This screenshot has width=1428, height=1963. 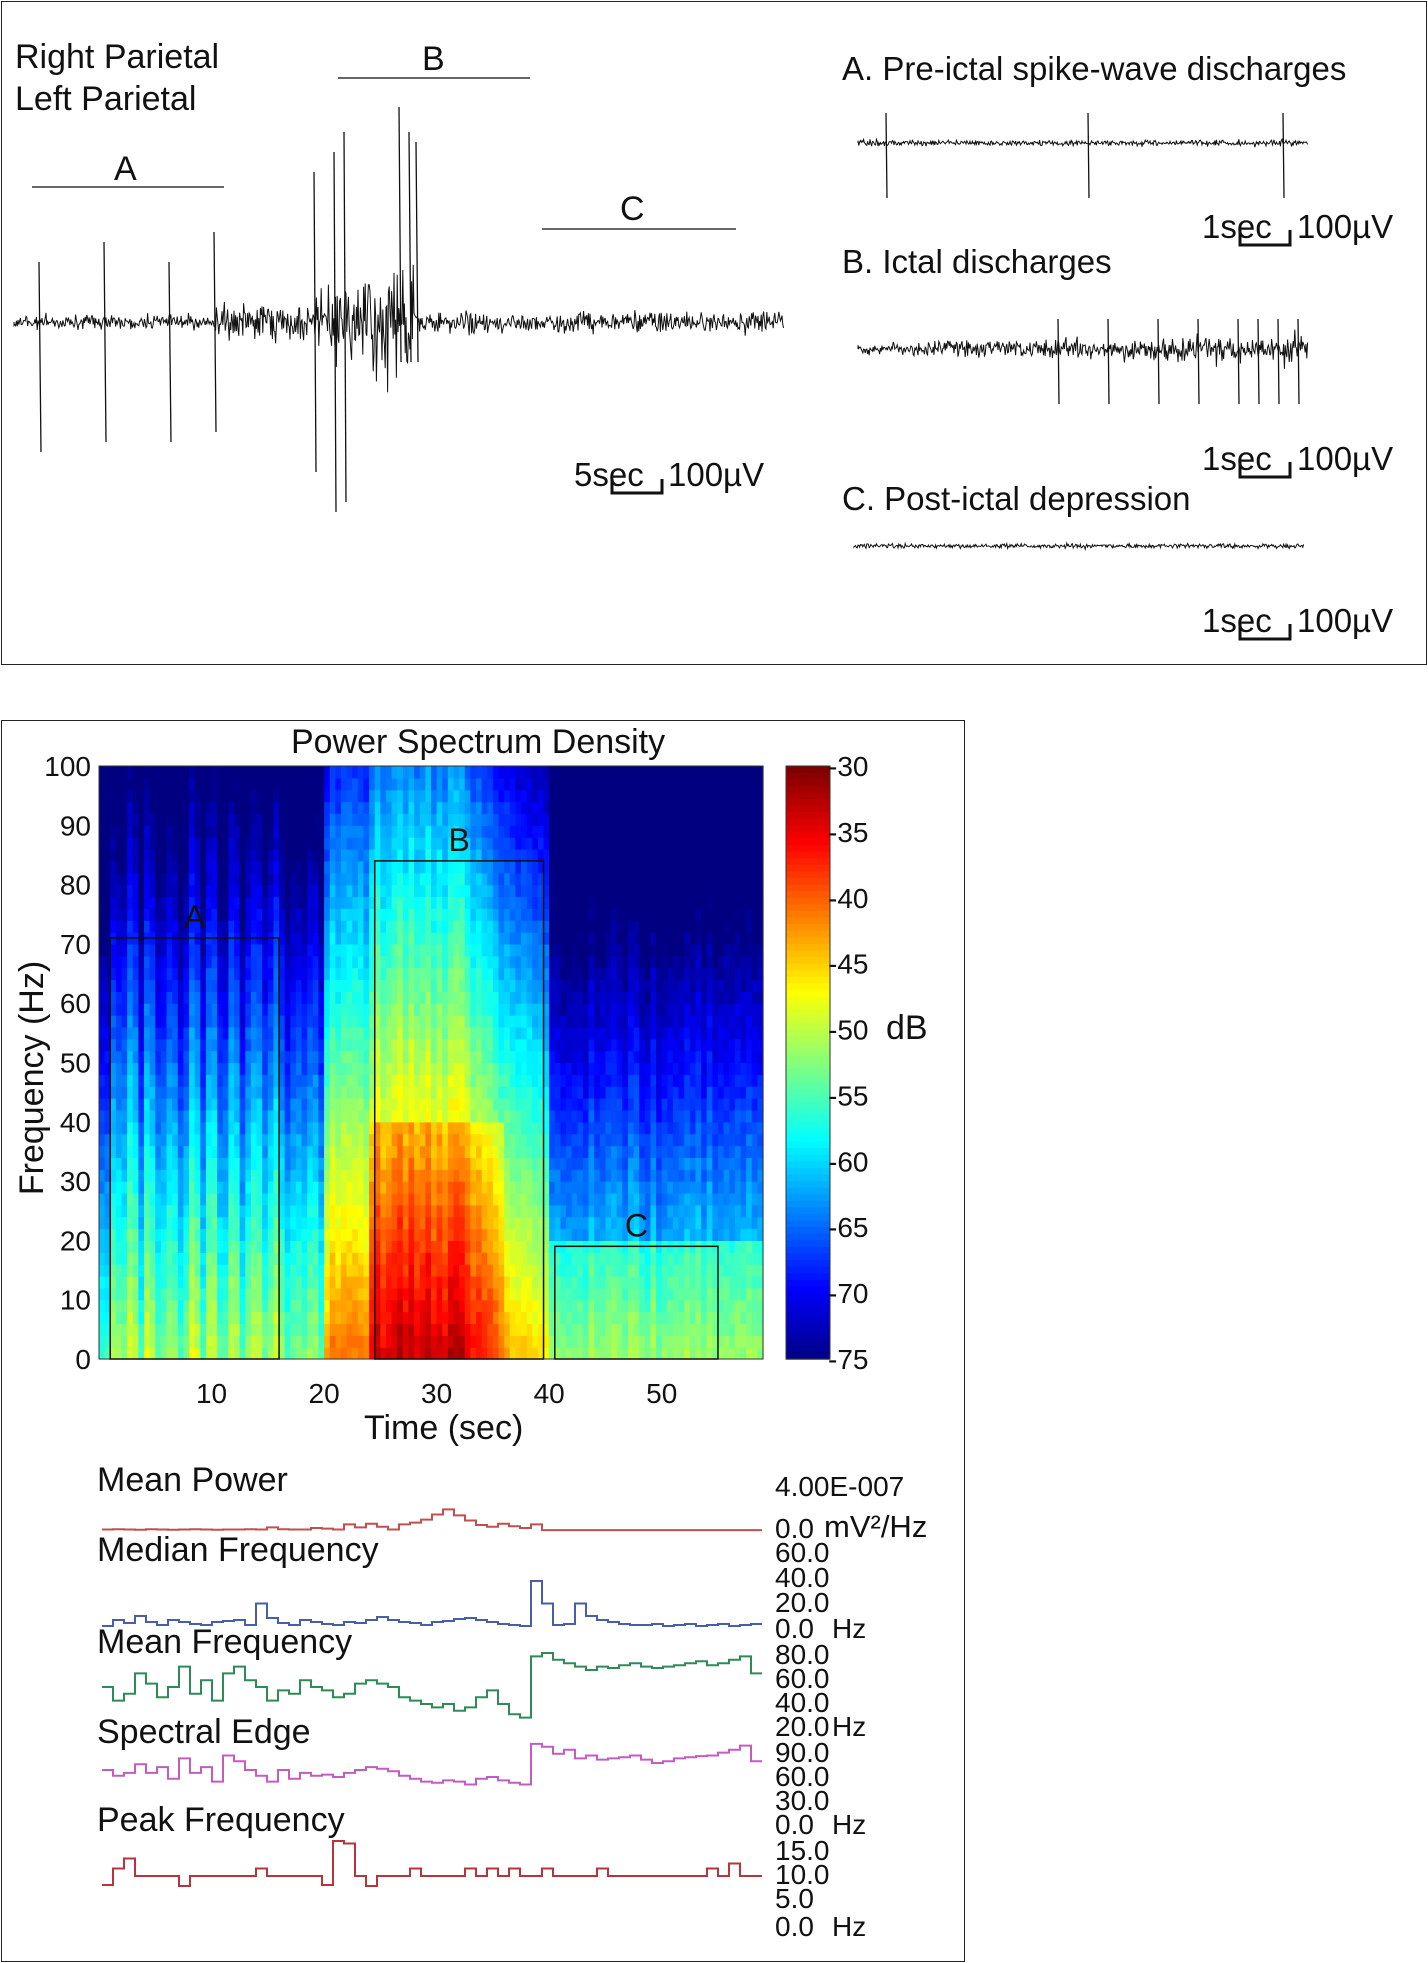 I want to click on psd-ytick-20: 20, so click(x=75, y=1240).